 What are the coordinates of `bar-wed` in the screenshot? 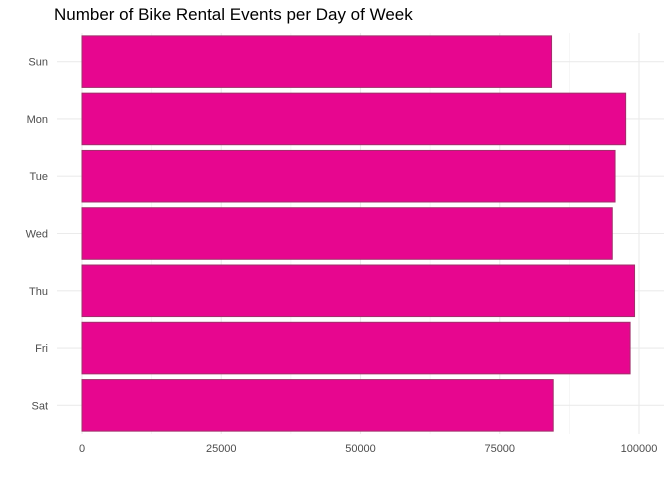 It's located at (347, 233).